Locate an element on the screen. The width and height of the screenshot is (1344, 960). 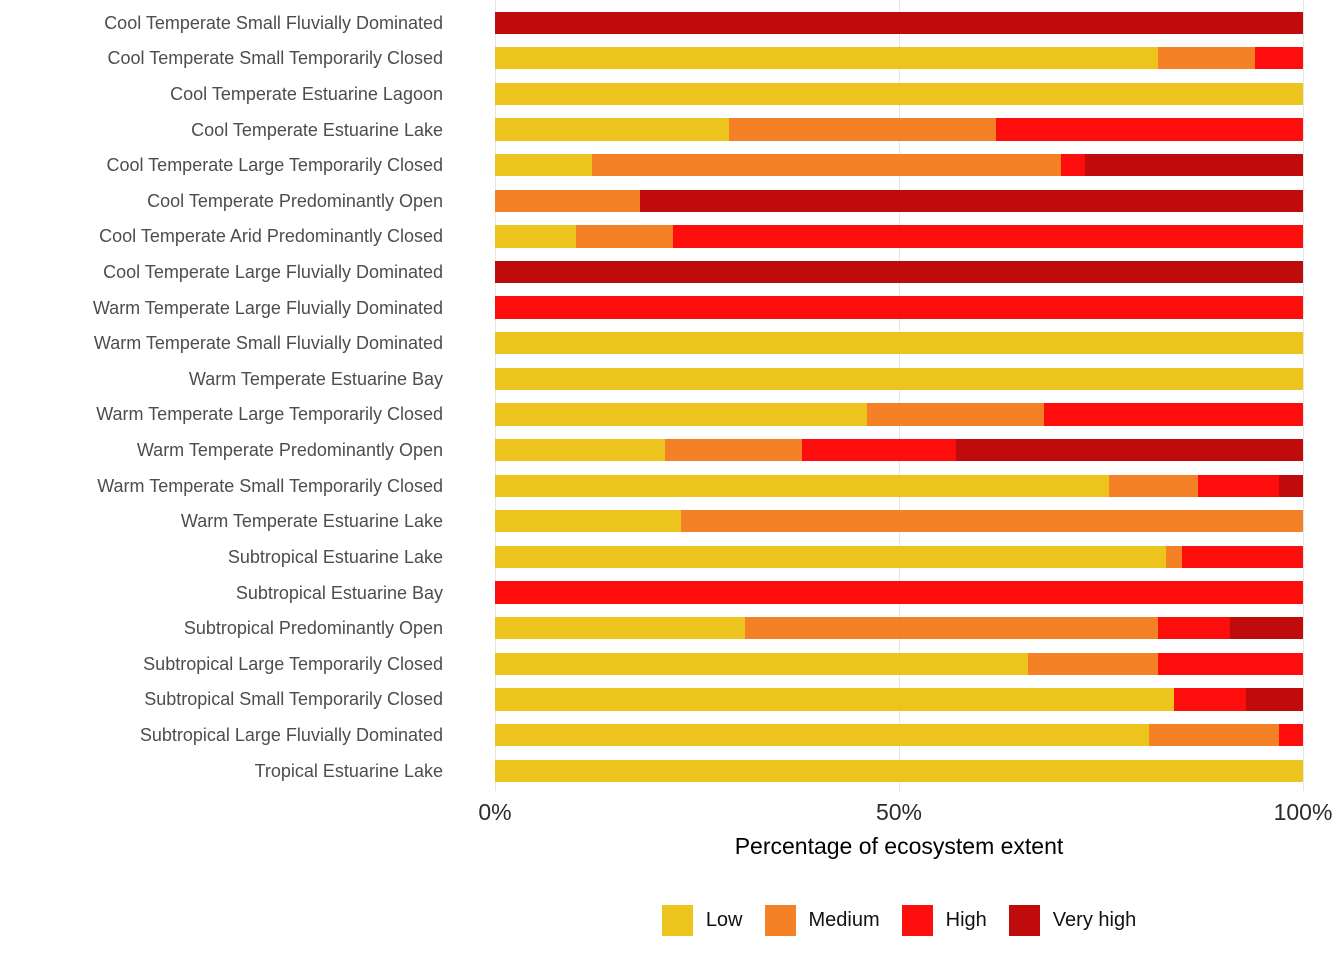
category-label: Cool Temperate Arid Predominantly Closed is located at coordinates (271, 236).